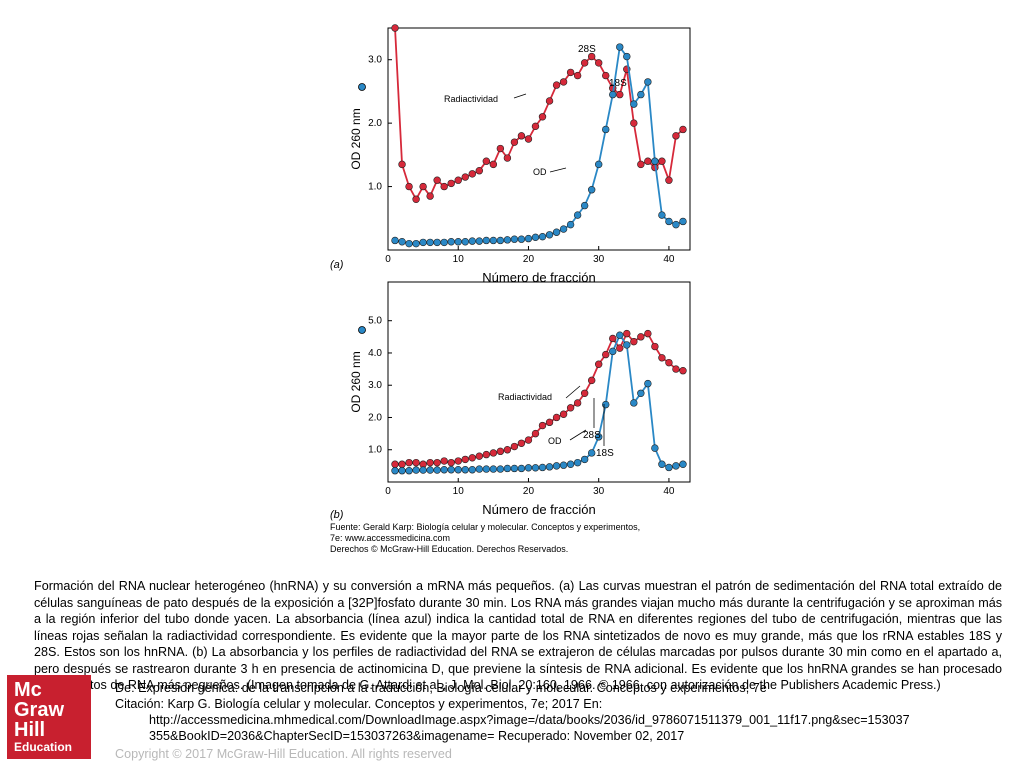 The width and height of the screenshot is (1024, 768). Describe the element at coordinates (375, 353) in the screenshot. I see `y-tick-label-1-4: 4.0` at that location.